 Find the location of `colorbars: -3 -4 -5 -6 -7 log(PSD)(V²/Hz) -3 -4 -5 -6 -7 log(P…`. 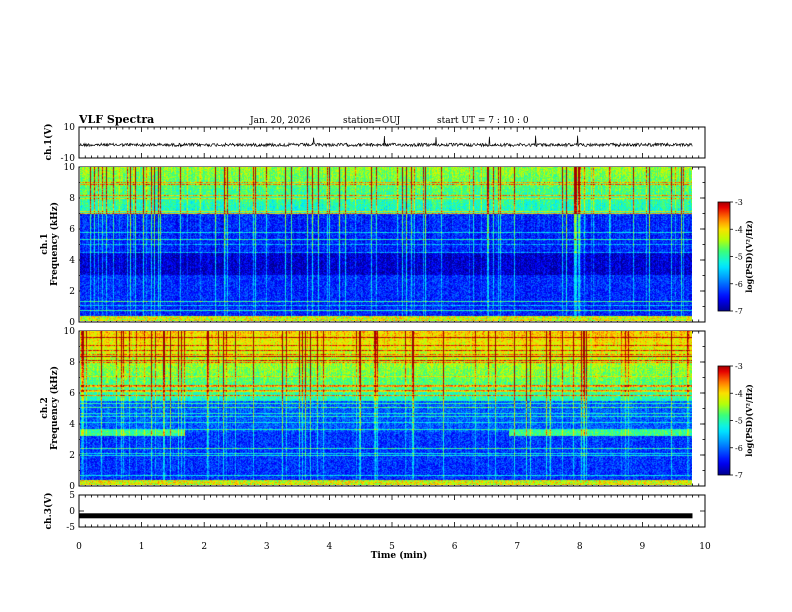

colorbars: -3 -4 -5 -6 -7 log(PSD)(V²/Hz) -3 -4 -5 -6 -7 log(P… is located at coordinates (735, 339).